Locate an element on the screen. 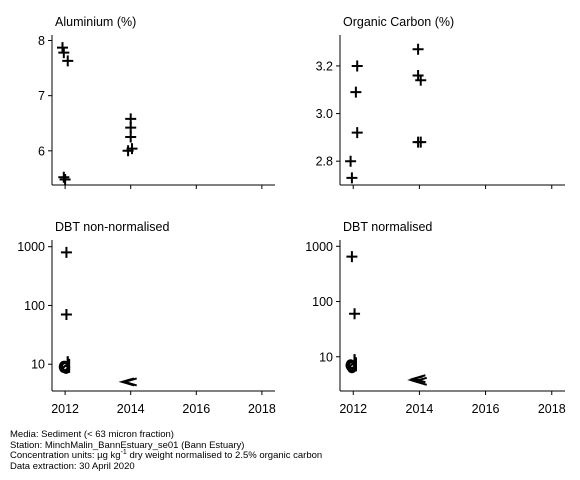 The height and width of the screenshot is (480, 580). panel-title: DBT non-normalised is located at coordinates (112, 227).